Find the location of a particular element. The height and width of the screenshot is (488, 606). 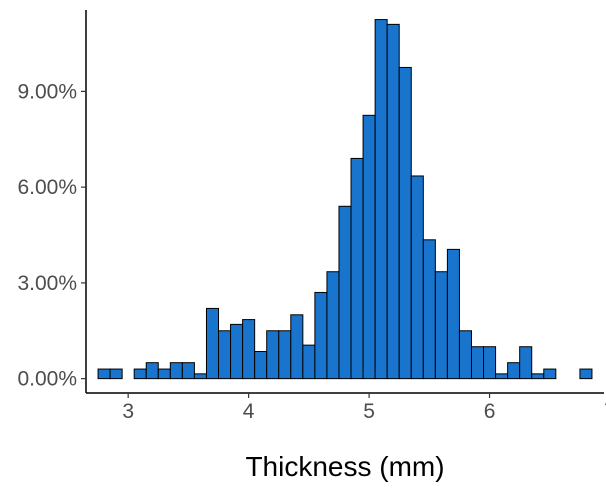

y-axis-ticks: 0.00% 3.00% 6.00% 9.00% is located at coordinates (51, 235).